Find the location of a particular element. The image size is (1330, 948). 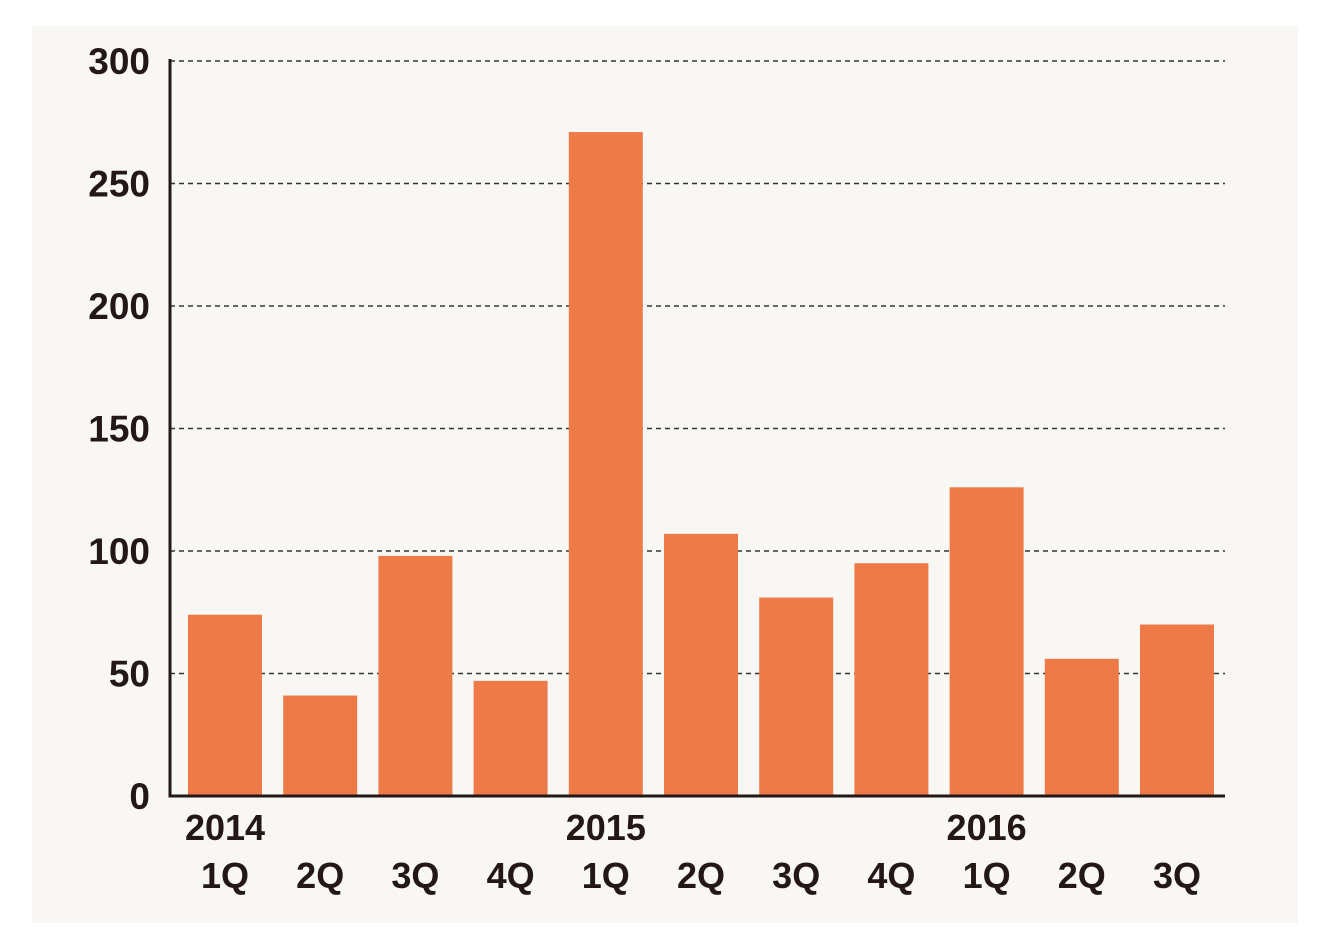

x-tick-labels: 1Q 2Q 3Q 4Q 1Q 2Q 3Q 4Q 1Q 2Q 3Q 2014 2015 2016 is located at coordinates (693, 851).